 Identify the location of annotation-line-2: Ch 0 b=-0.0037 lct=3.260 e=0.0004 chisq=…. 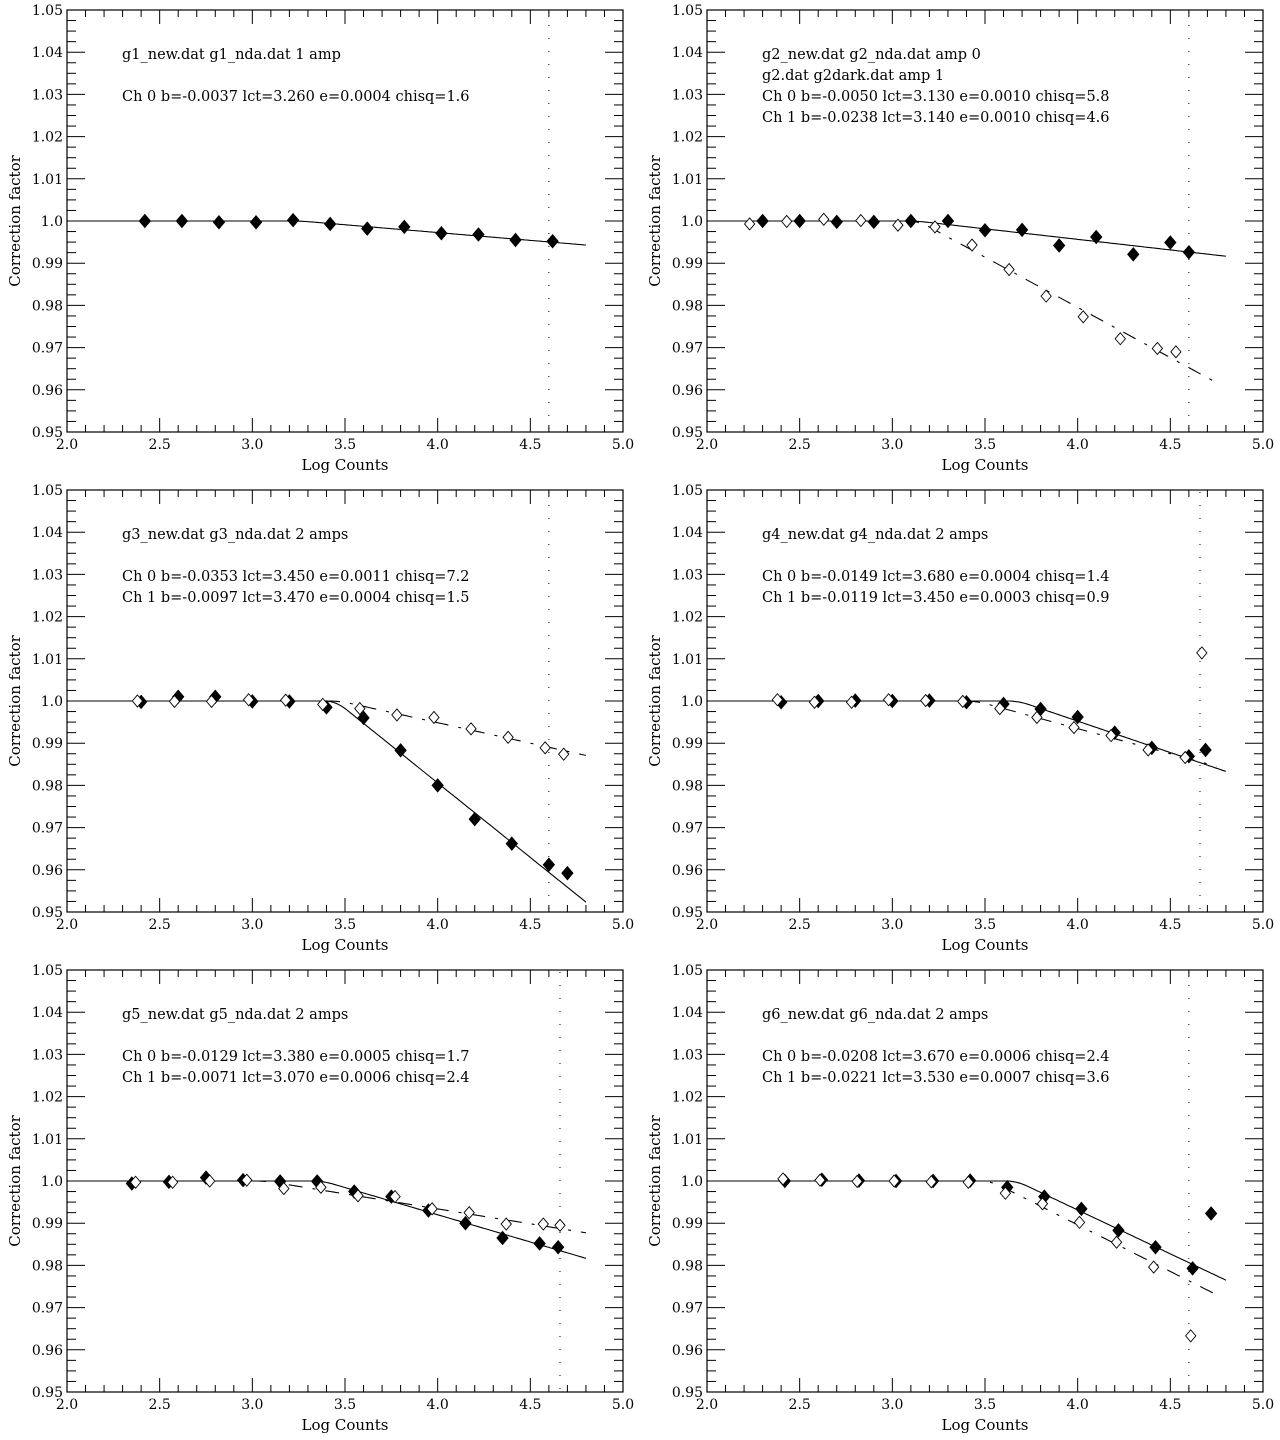
(296, 97).